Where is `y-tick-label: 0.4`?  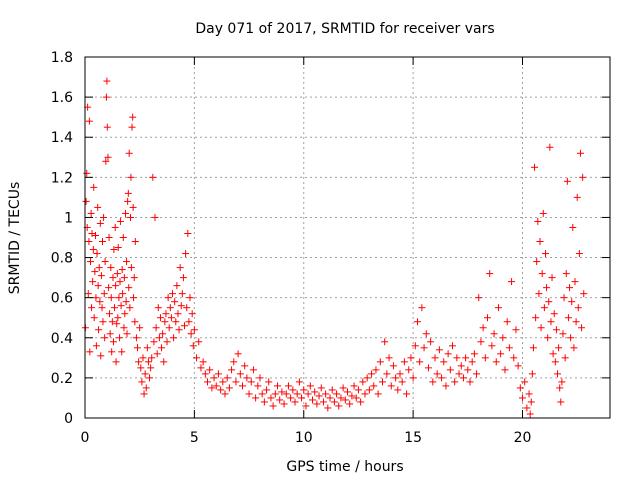 y-tick-label: 0.4 is located at coordinates (62, 339).